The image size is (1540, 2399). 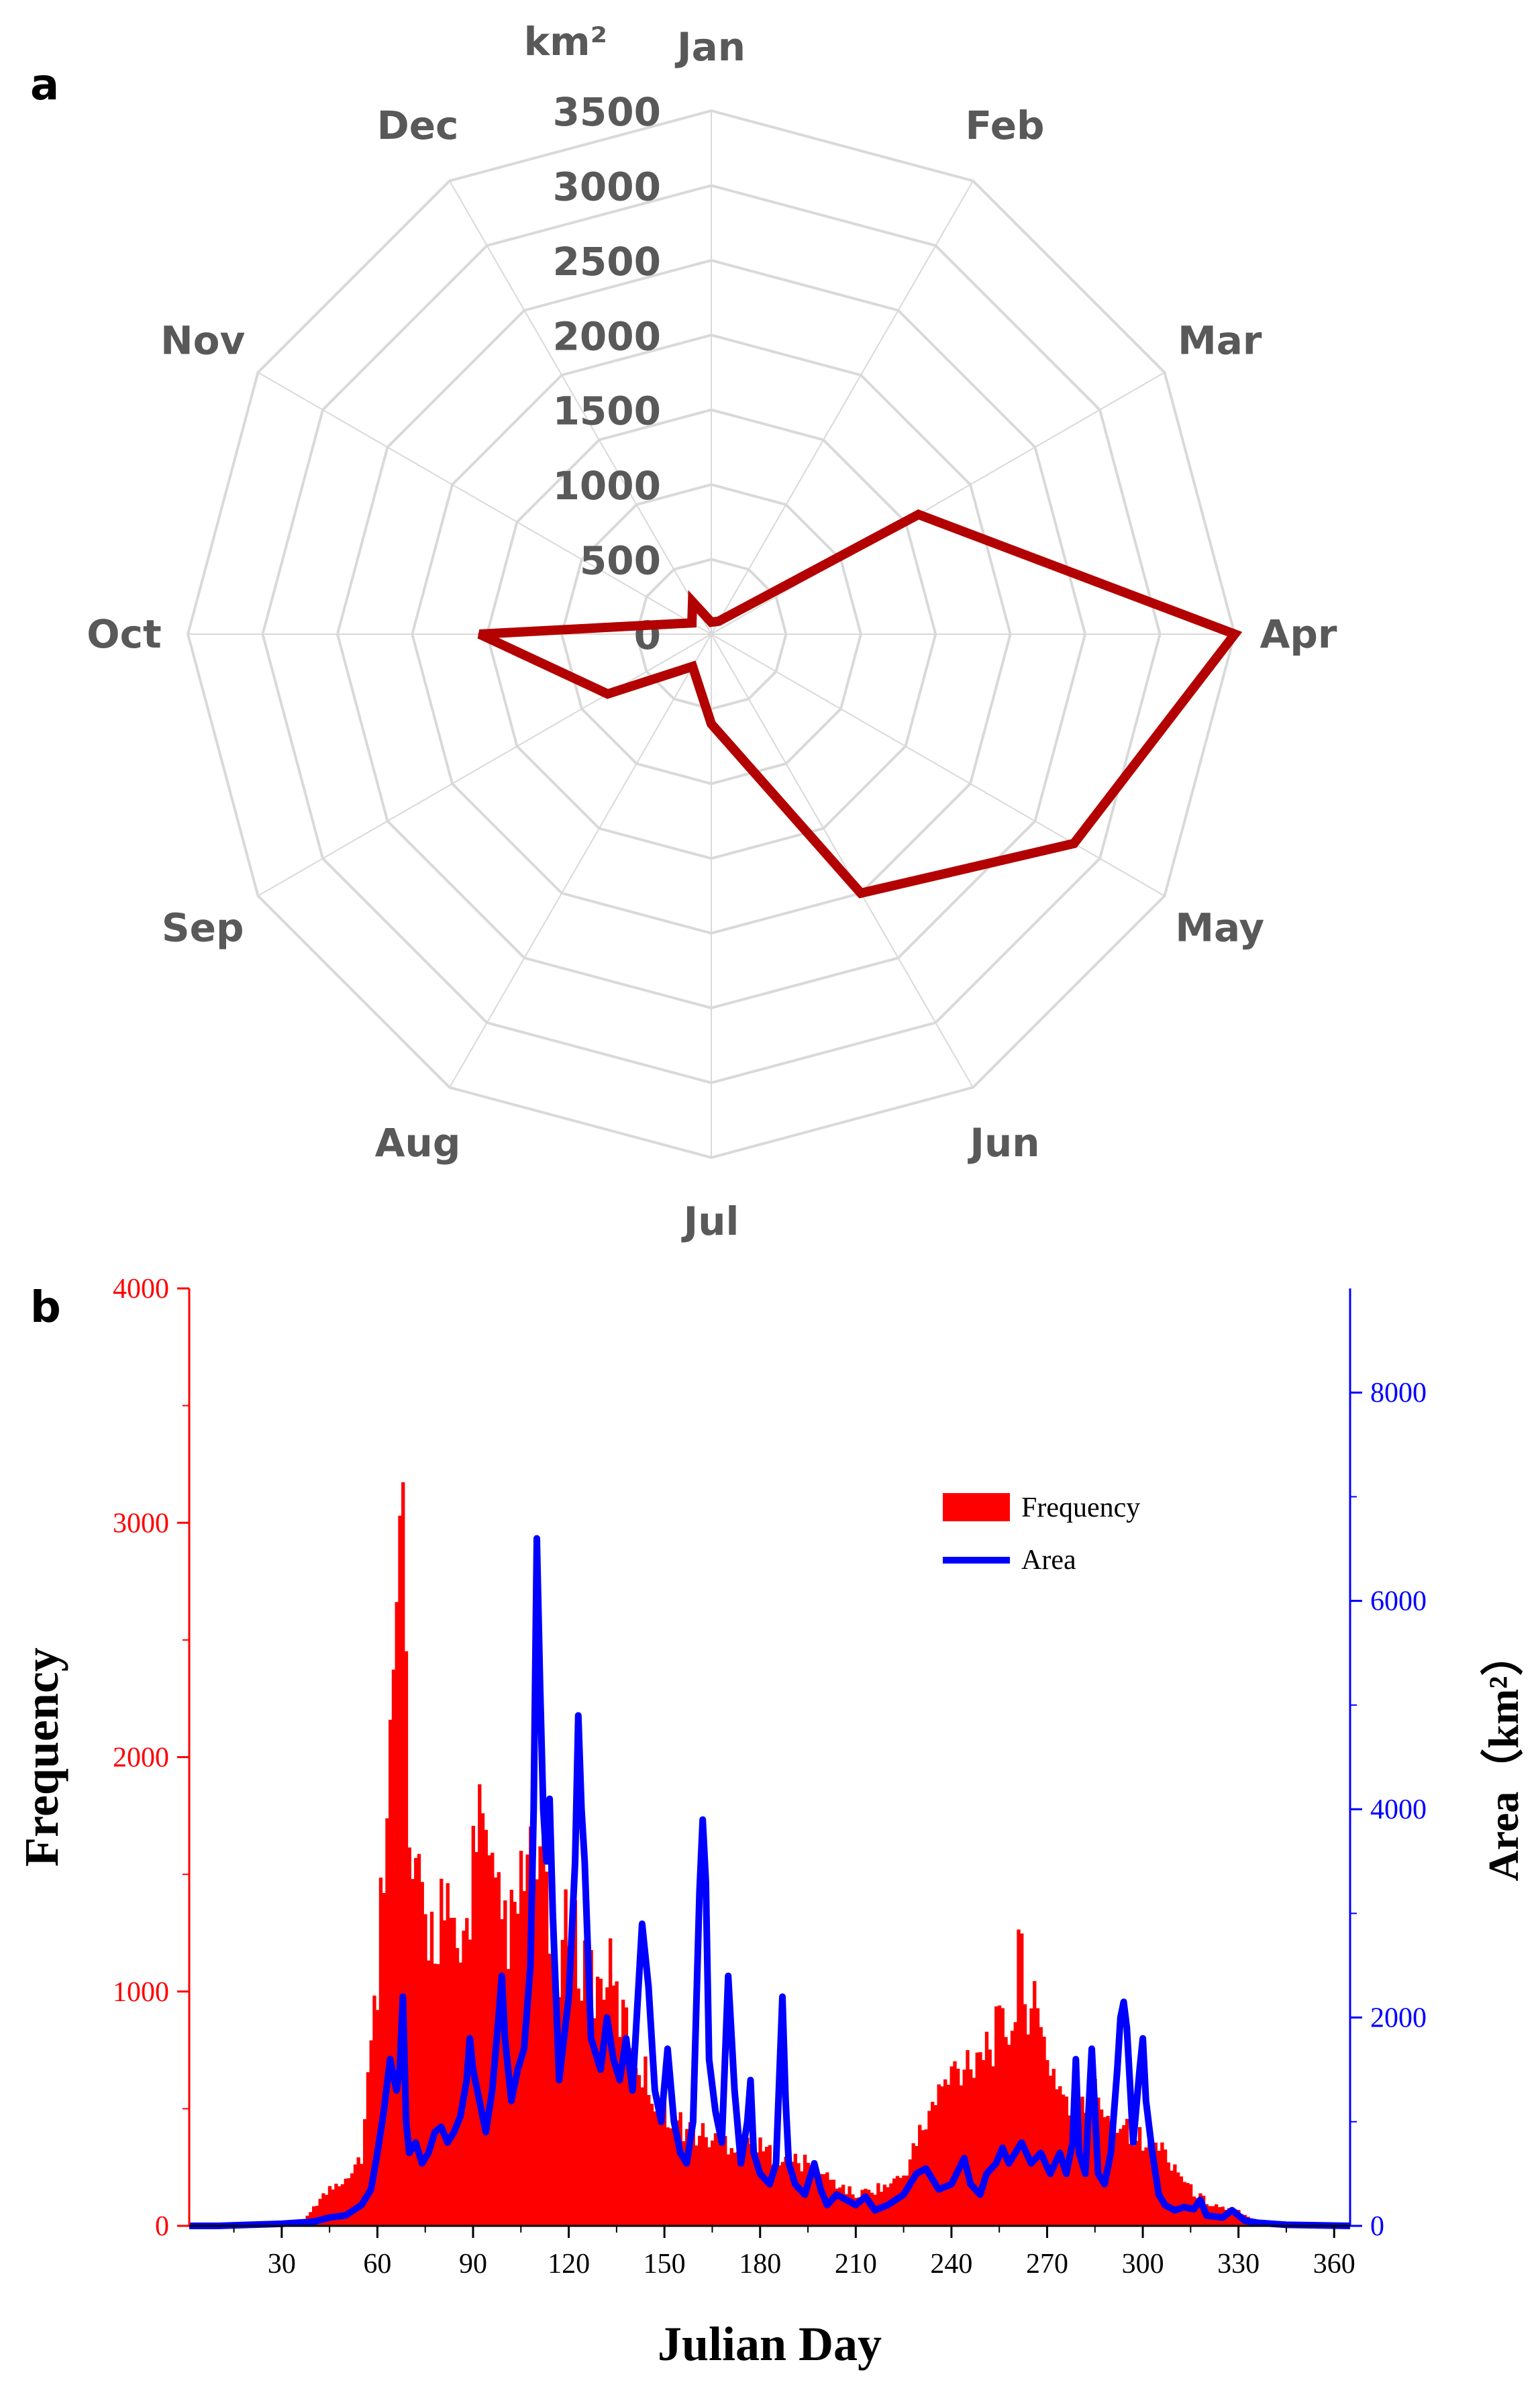 What do you see at coordinates (1048, 1560) in the screenshot?
I see `legend-area-label: Area` at bounding box center [1048, 1560].